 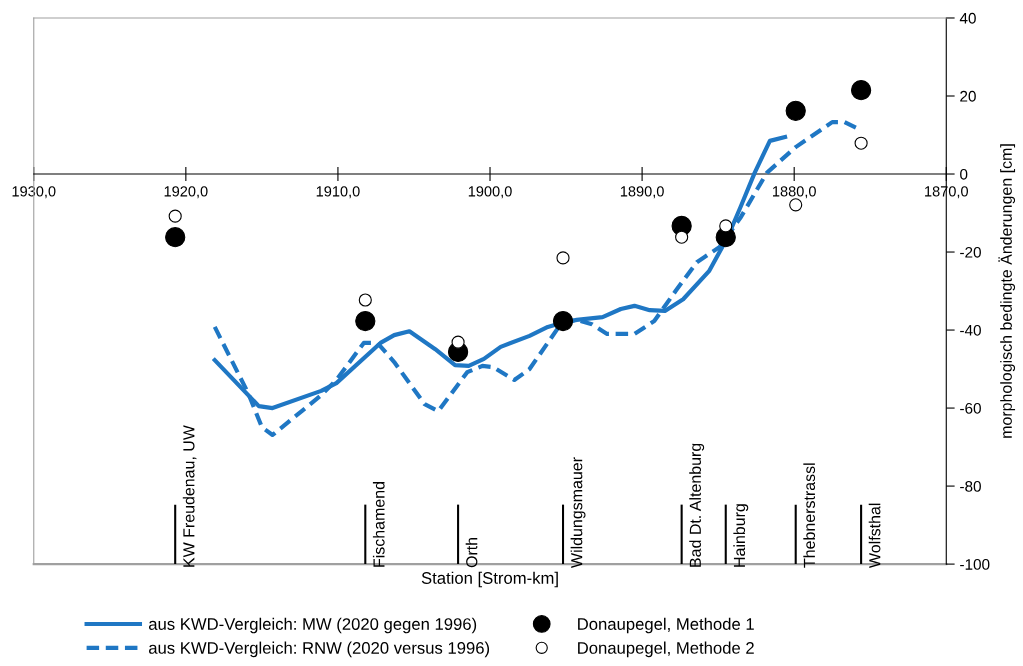 What do you see at coordinates (970, 408) in the screenshot?
I see `y2-tick-label: -60` at bounding box center [970, 408].